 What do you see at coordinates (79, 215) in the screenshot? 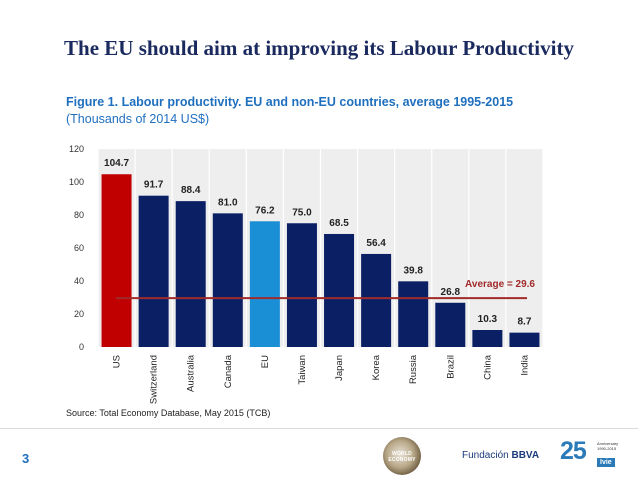
I see `y-tick-label: 80` at bounding box center [79, 215].